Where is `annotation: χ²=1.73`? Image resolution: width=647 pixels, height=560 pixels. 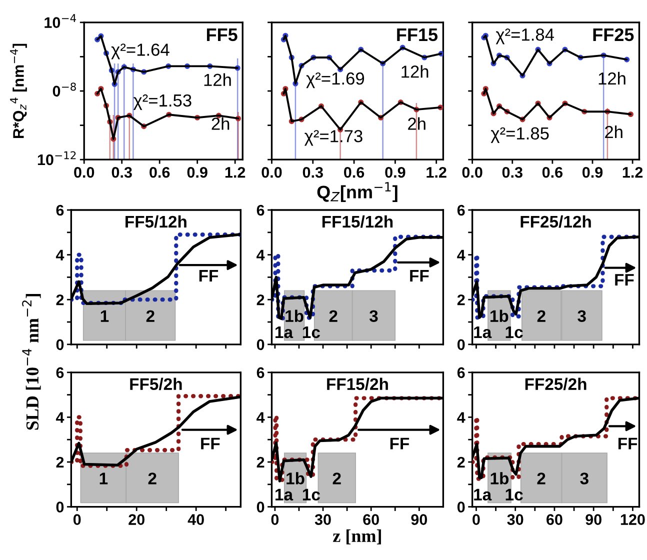
annotation: χ²=1.73 is located at coordinates (333, 138).